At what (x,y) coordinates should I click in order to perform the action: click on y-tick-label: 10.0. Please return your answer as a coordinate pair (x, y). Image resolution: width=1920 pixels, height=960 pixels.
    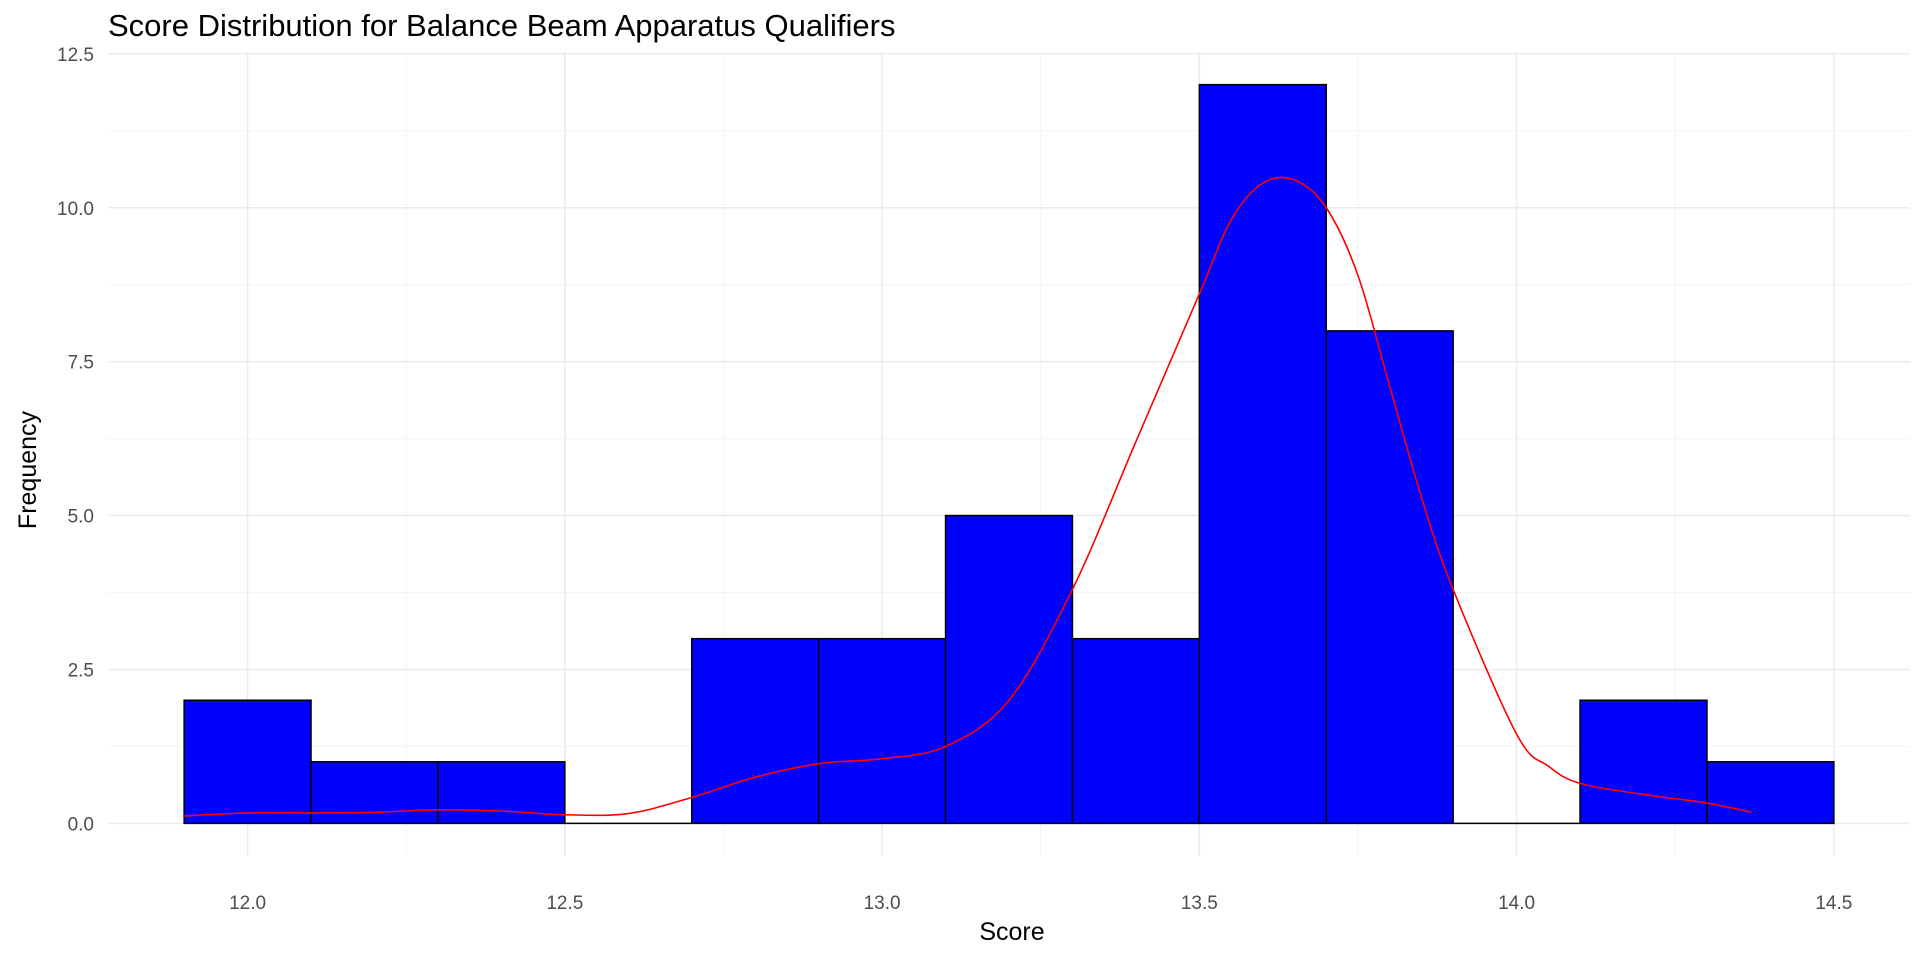
    Looking at the image, I should click on (75, 209).